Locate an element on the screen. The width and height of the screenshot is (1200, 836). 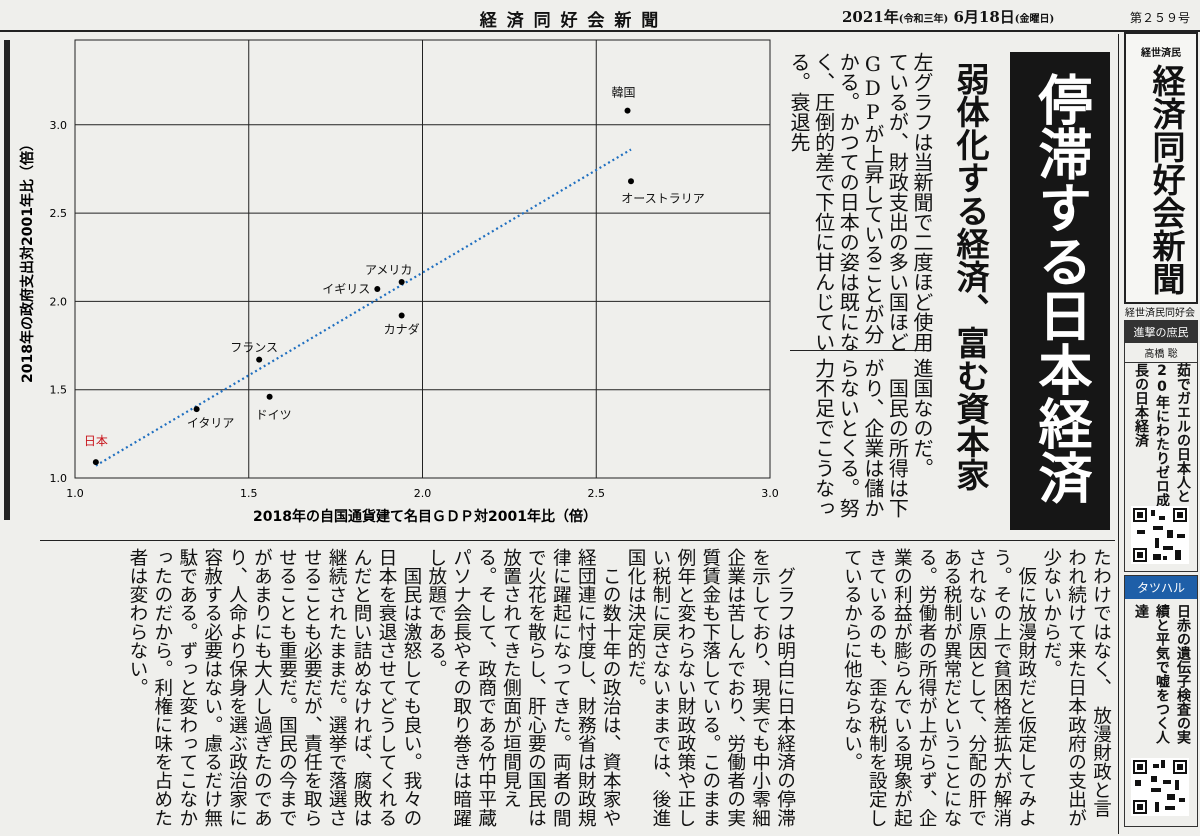
point-label: オーストラリア is located at coordinates (662, 198).